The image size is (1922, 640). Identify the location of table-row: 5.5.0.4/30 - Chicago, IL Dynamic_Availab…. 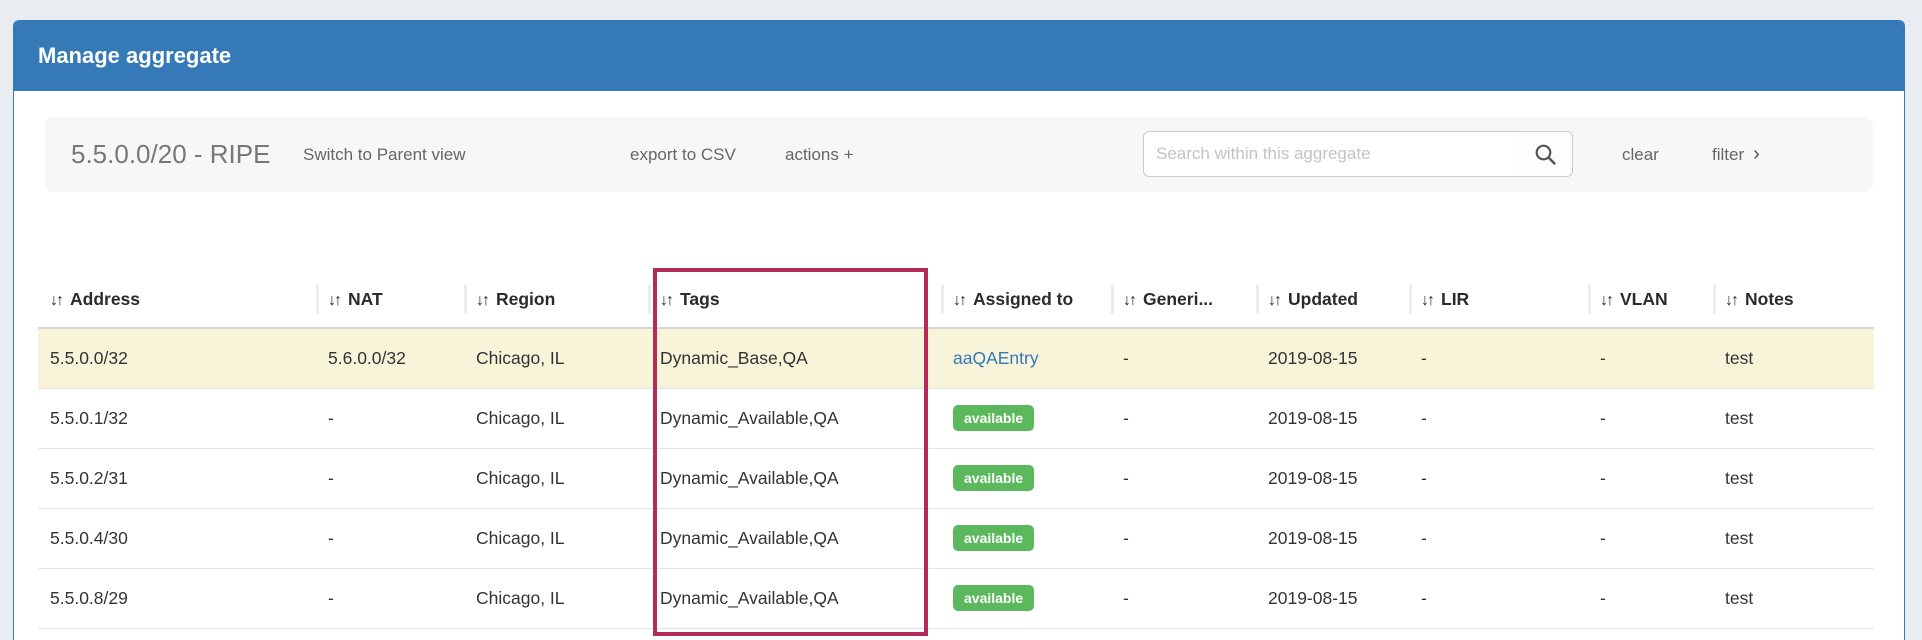
(956, 538).